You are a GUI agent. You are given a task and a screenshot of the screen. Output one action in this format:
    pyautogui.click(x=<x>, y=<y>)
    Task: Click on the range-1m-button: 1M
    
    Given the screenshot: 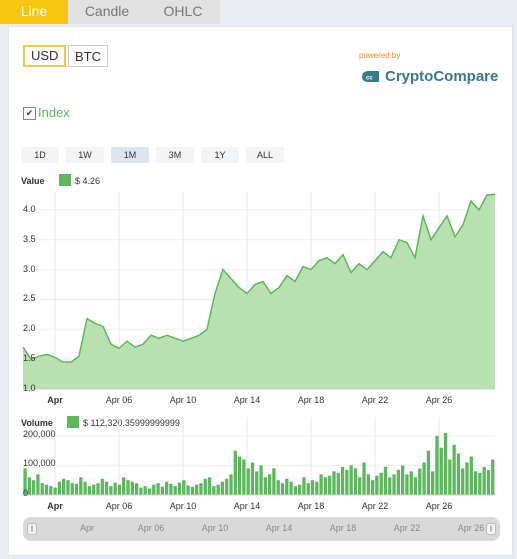 What is the action you would take?
    pyautogui.click(x=130, y=155)
    